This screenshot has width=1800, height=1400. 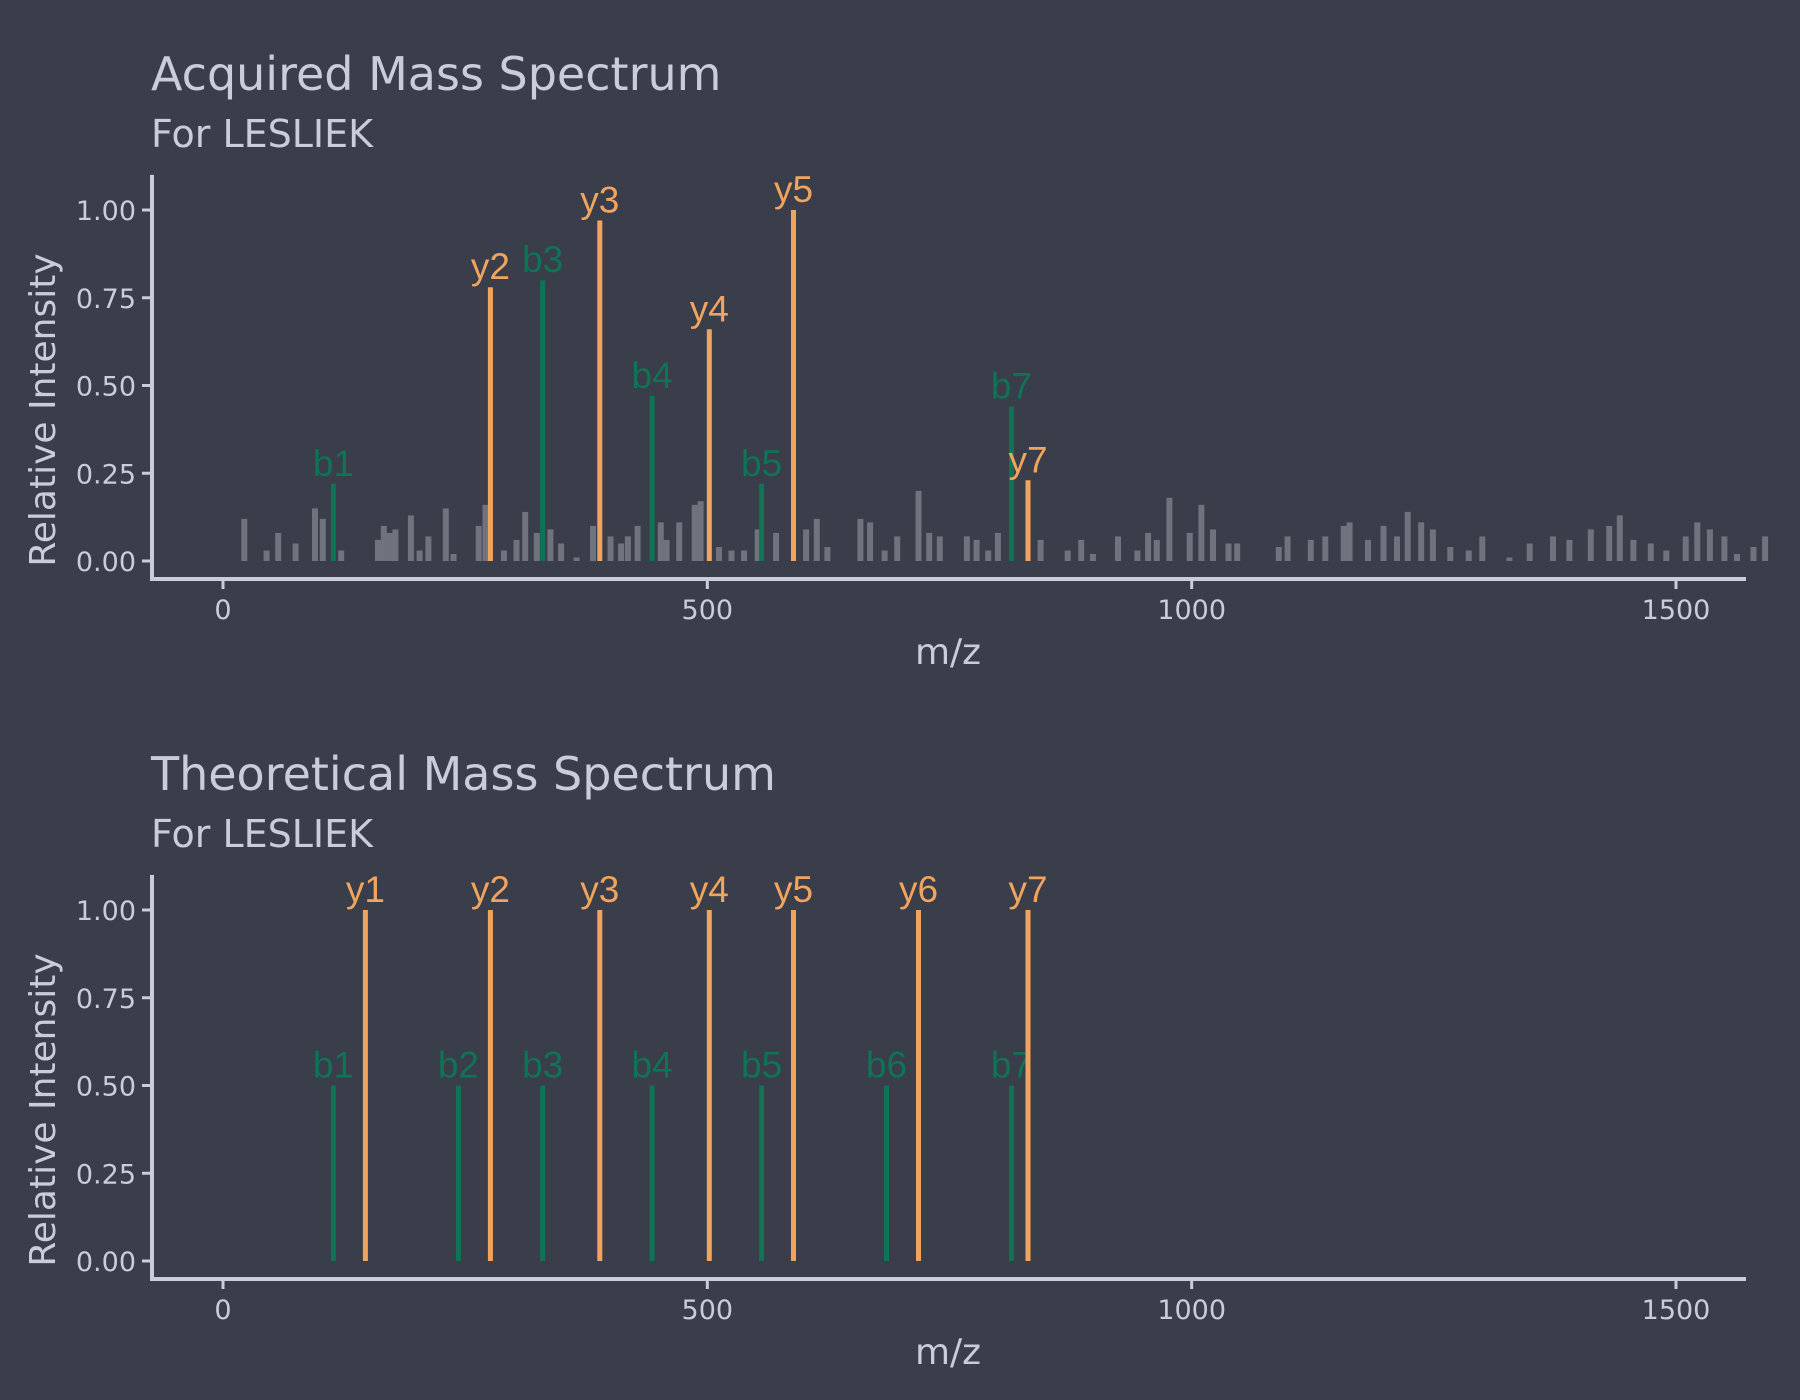 What do you see at coordinates (365, 889) in the screenshot?
I see `theoretical-peak-label-y1: y1` at bounding box center [365, 889].